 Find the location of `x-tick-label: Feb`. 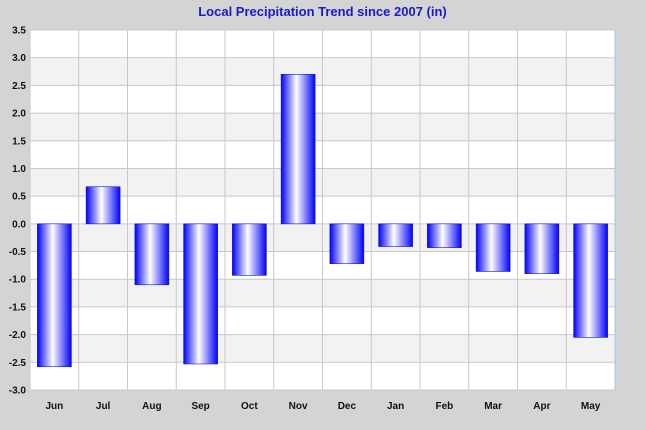

x-tick-label: Feb is located at coordinates (444, 406).